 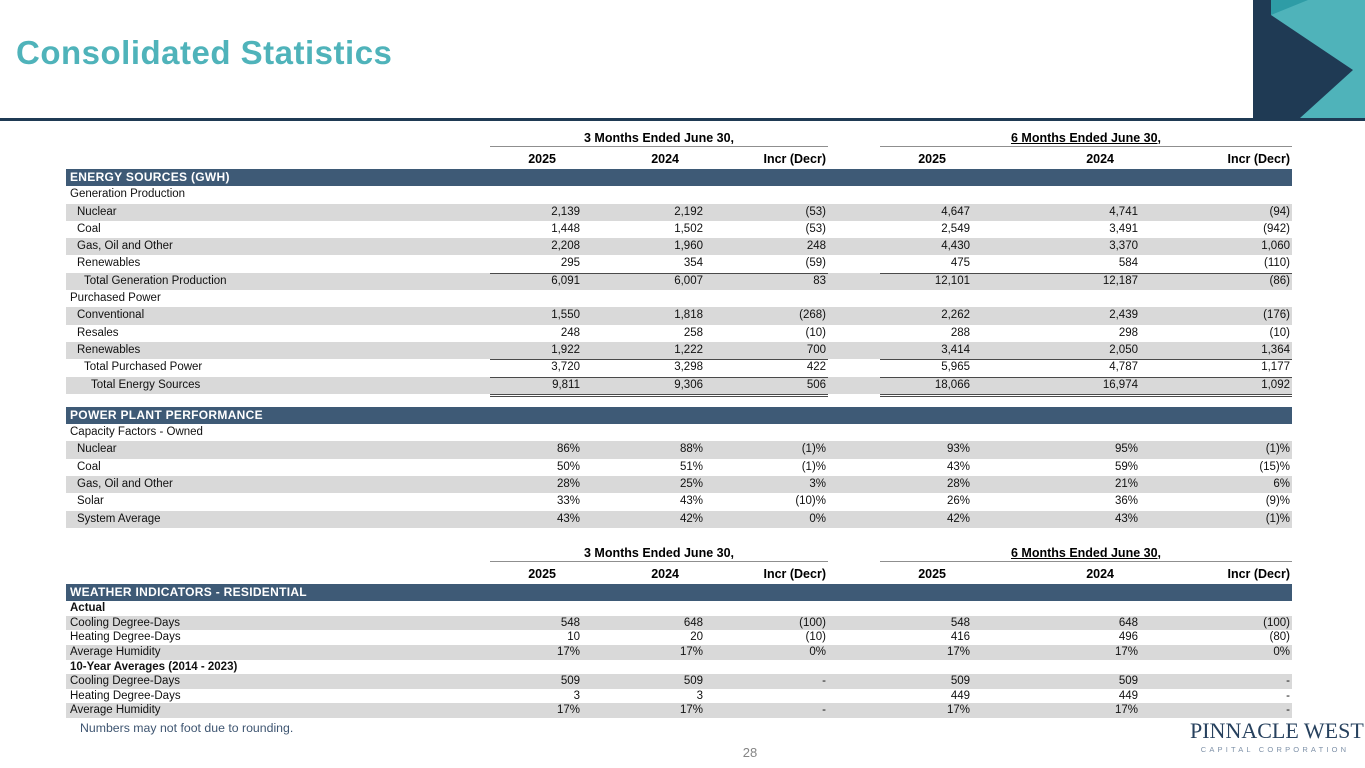 What do you see at coordinates (1277, 501) in the screenshot?
I see `value-cell: (9)%` at bounding box center [1277, 501].